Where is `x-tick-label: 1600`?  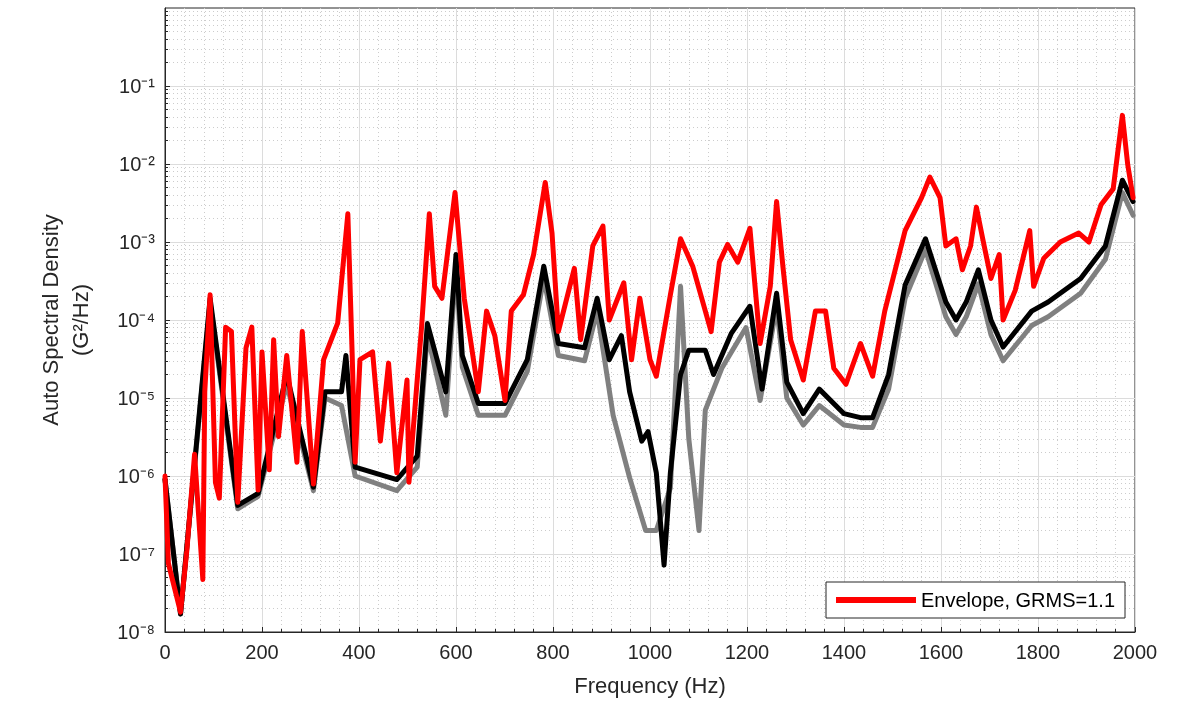 x-tick-label: 1600 is located at coordinates (941, 652).